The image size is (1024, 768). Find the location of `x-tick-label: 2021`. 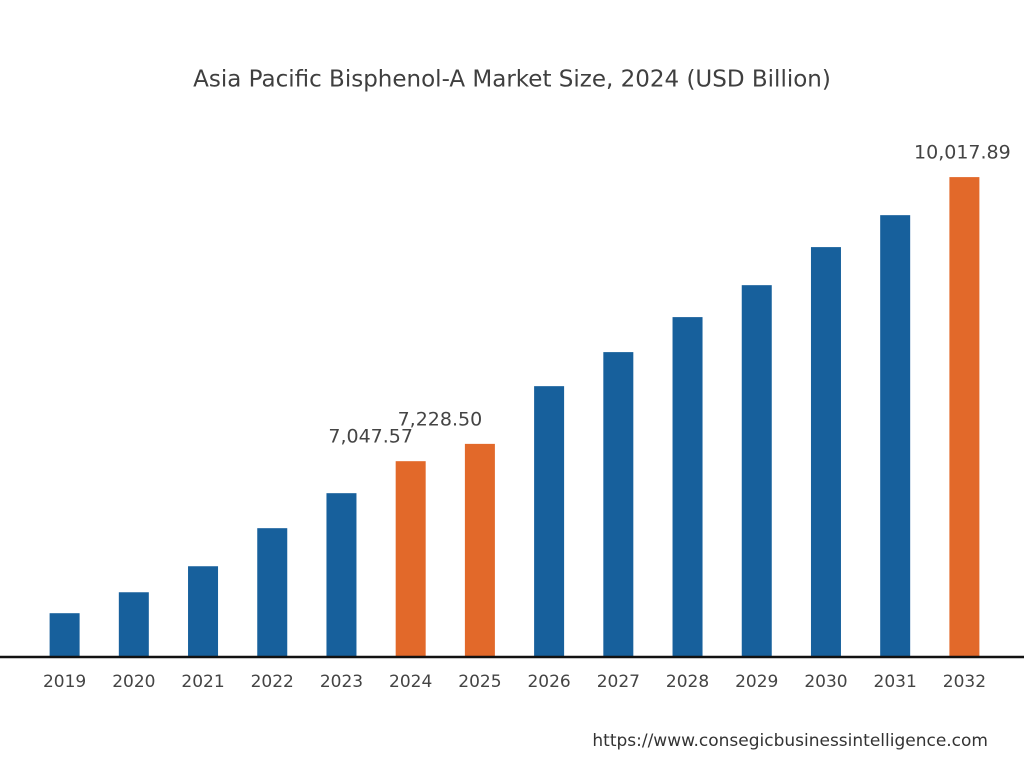

x-tick-label: 2021 is located at coordinates (202, 682).